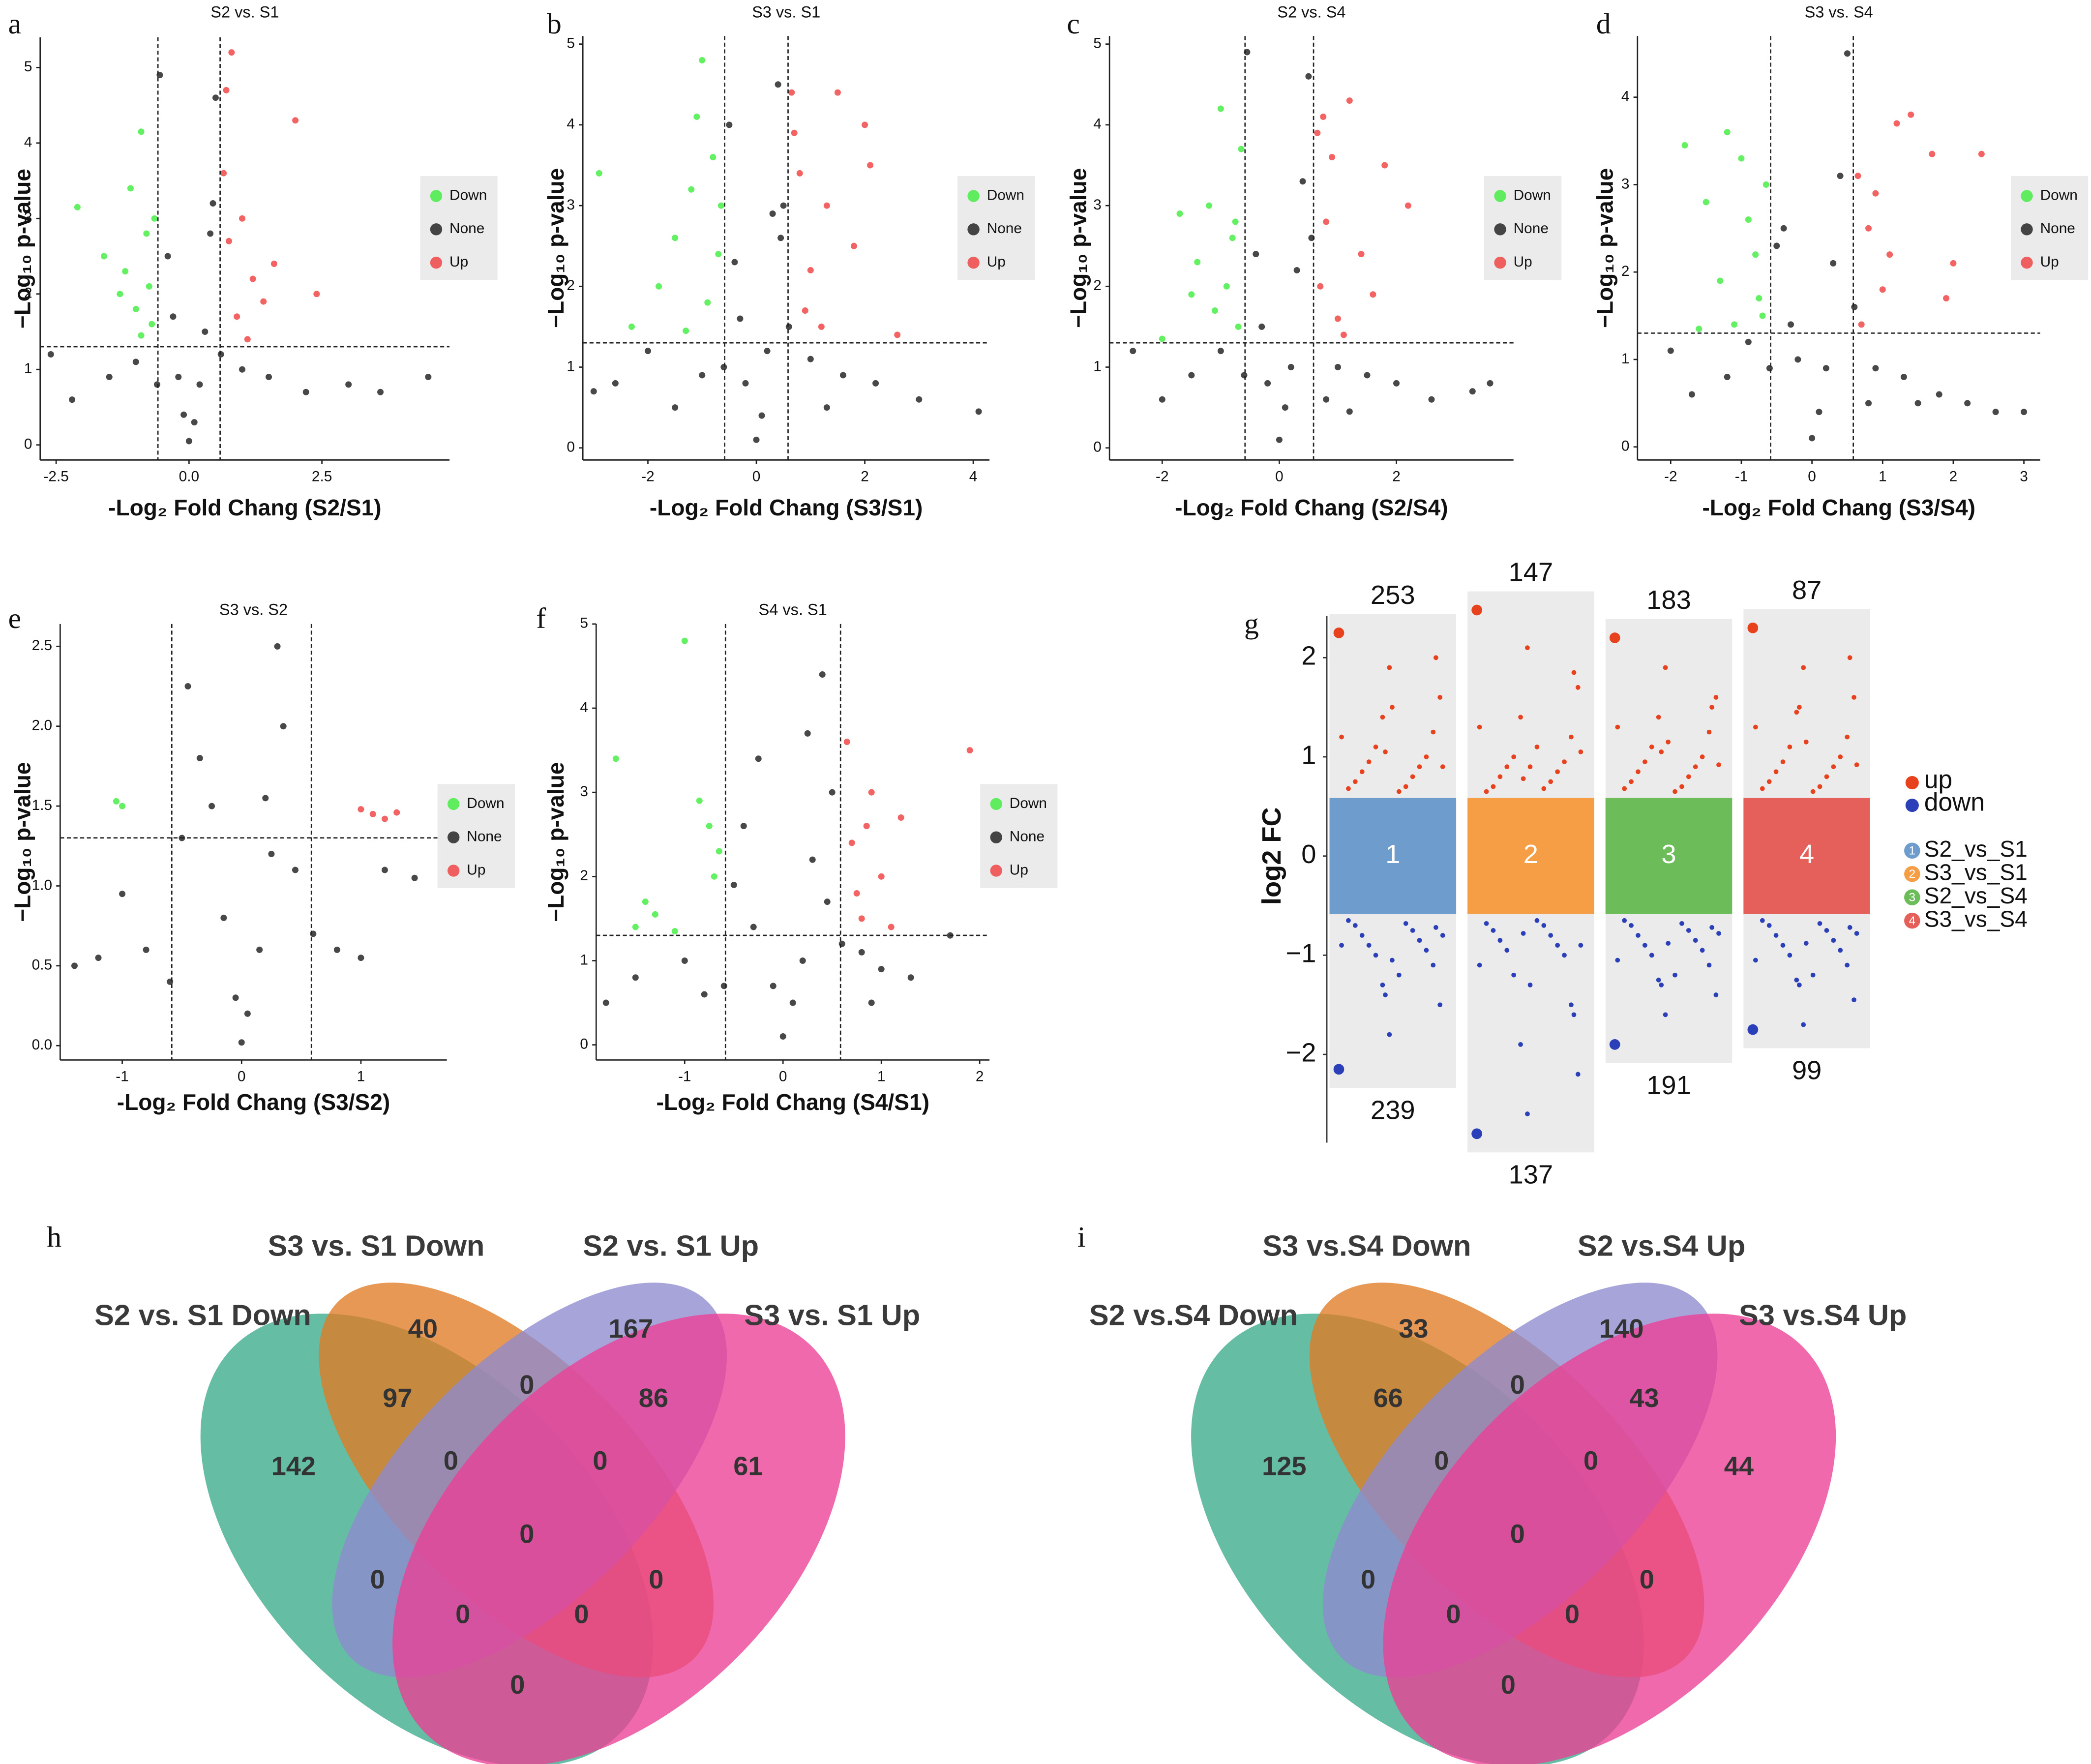 Image resolution: width=2091 pixels, height=1764 pixels. What do you see at coordinates (42, 726) in the screenshot?
I see `y-tick-label: 2.0` at bounding box center [42, 726].